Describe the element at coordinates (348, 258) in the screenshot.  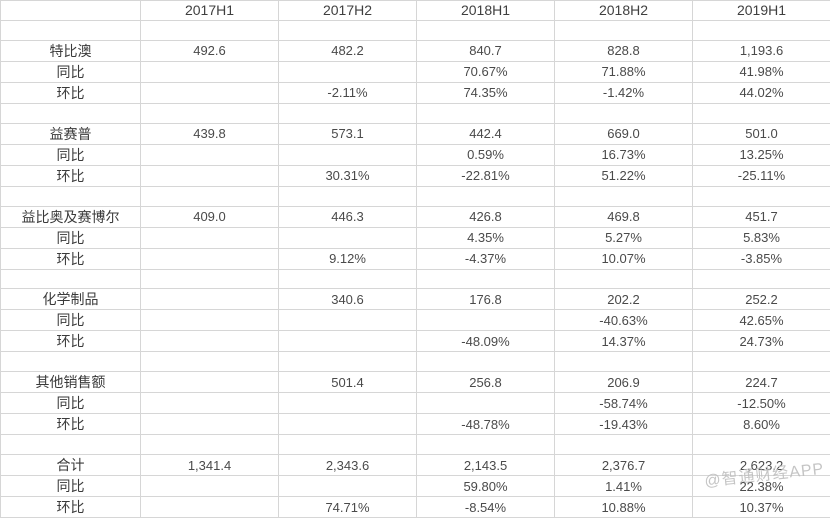
I see `value-cell: 9.12%` at that location.